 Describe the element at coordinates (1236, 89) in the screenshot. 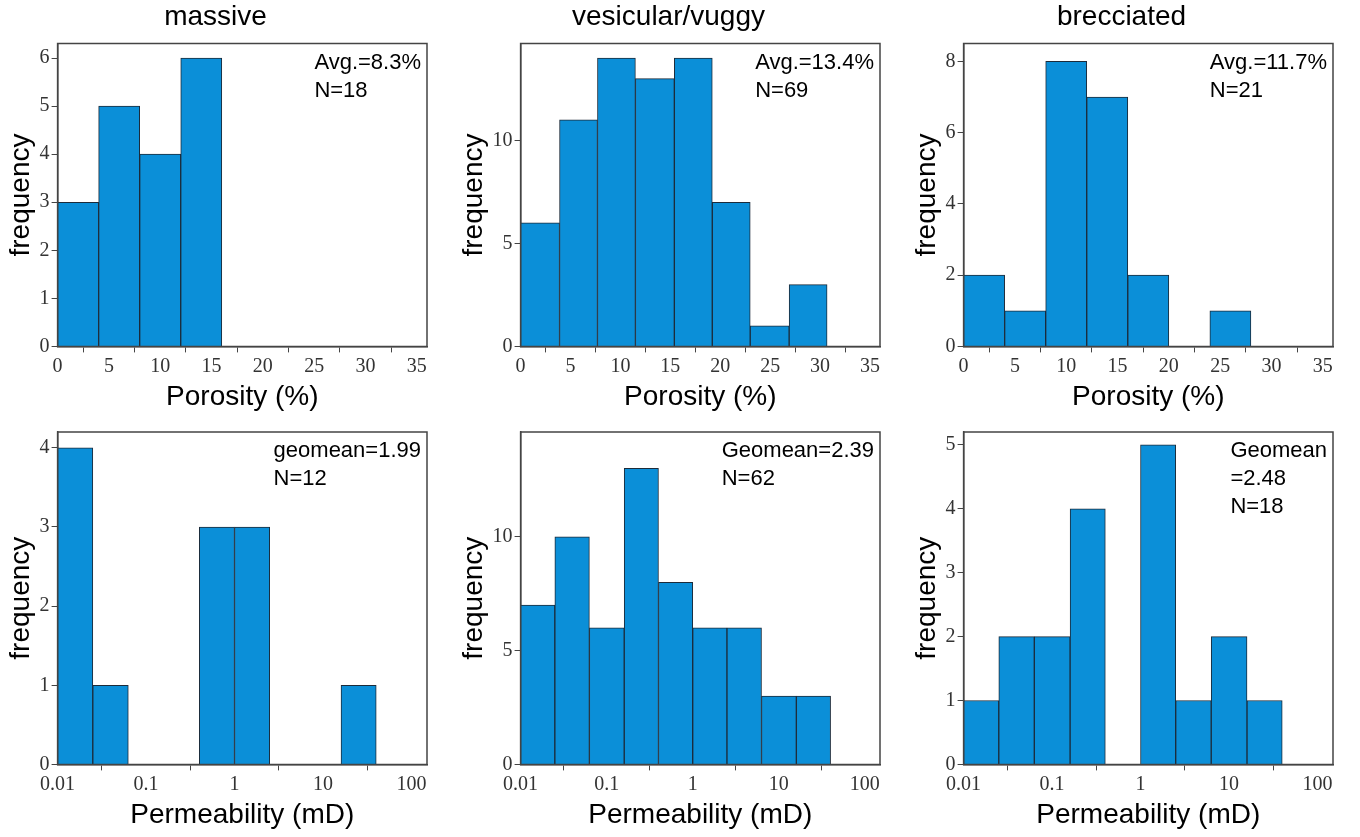

I see `annotation: N=21` at that location.